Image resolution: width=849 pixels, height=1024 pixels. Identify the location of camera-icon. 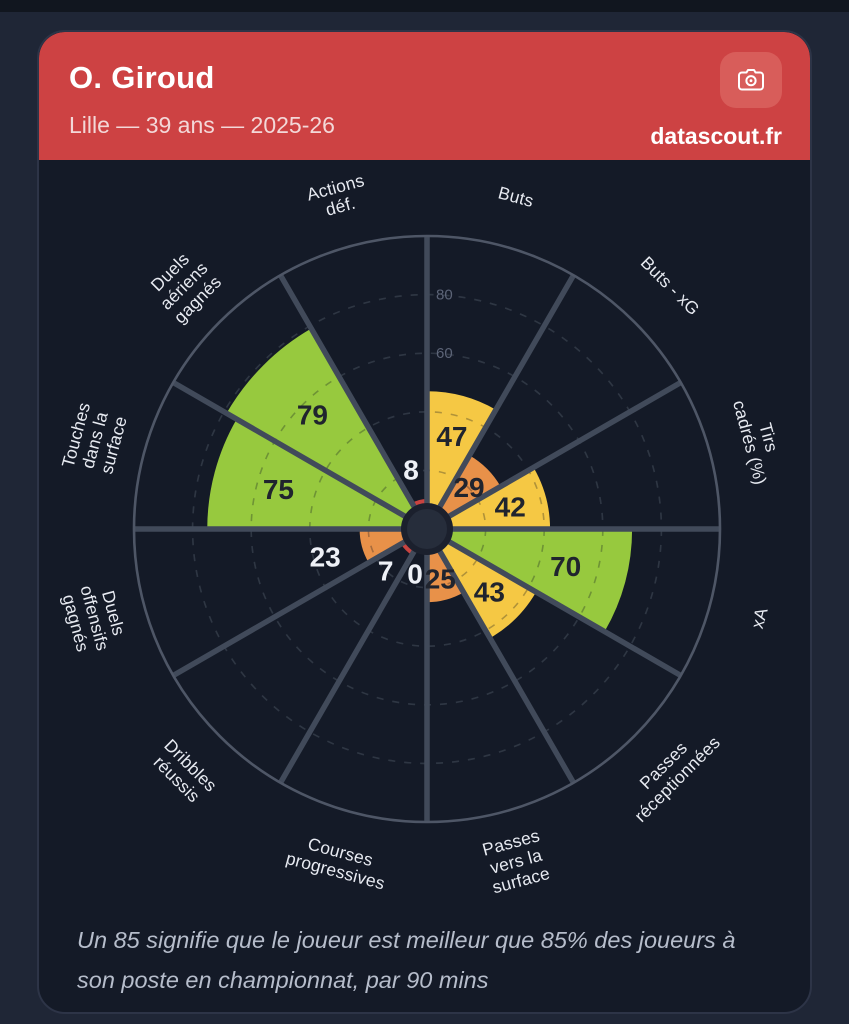
(751, 80).